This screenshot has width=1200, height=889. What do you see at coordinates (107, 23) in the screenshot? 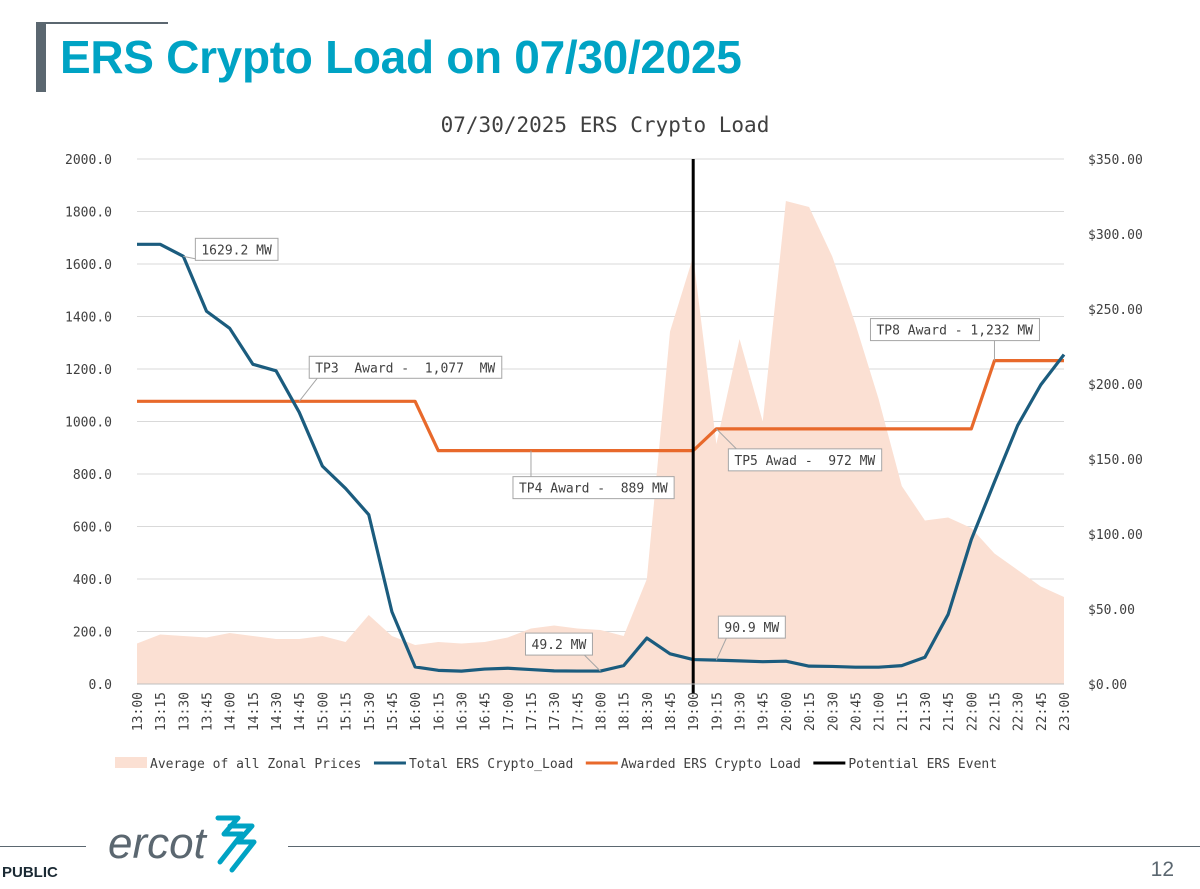
I see `title-rule` at bounding box center [107, 23].